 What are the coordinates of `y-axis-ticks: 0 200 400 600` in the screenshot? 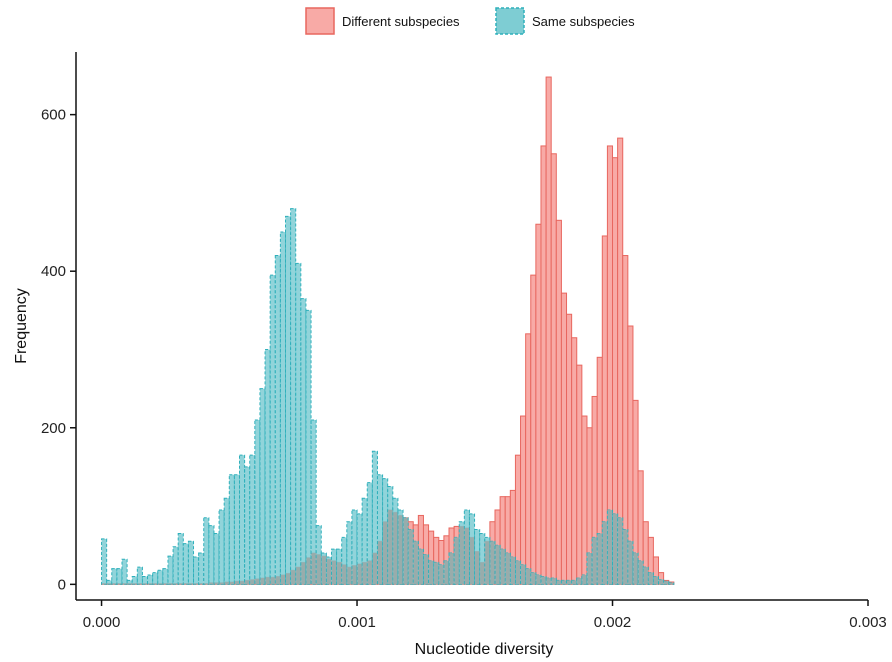 It's located at (58, 350).